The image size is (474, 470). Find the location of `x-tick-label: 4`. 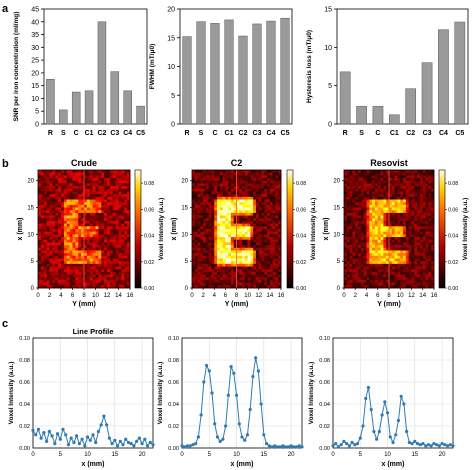

x-tick-label: 4 is located at coordinates (367, 296).